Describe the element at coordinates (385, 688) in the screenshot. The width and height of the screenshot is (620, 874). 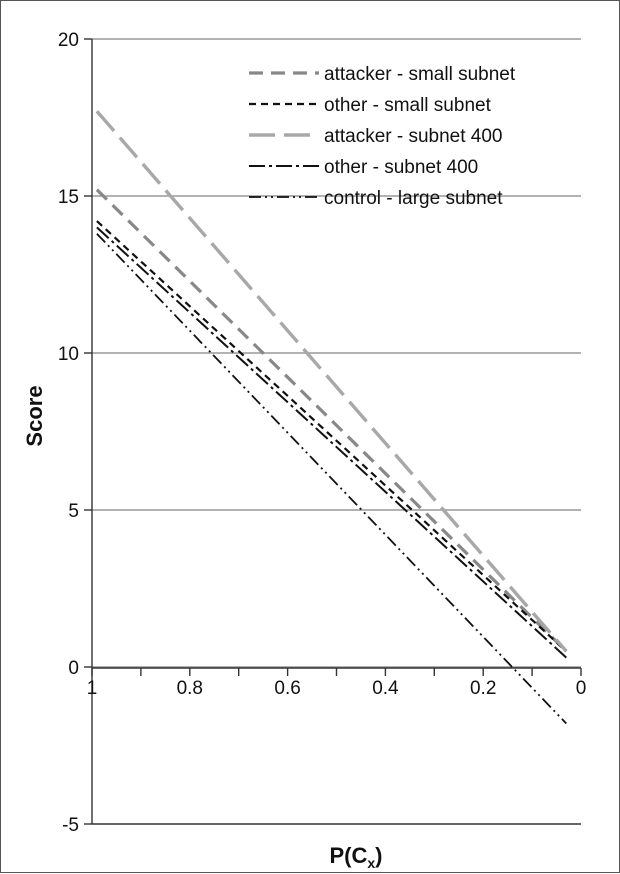
I see `x-tick-label-3: 0.4` at that location.